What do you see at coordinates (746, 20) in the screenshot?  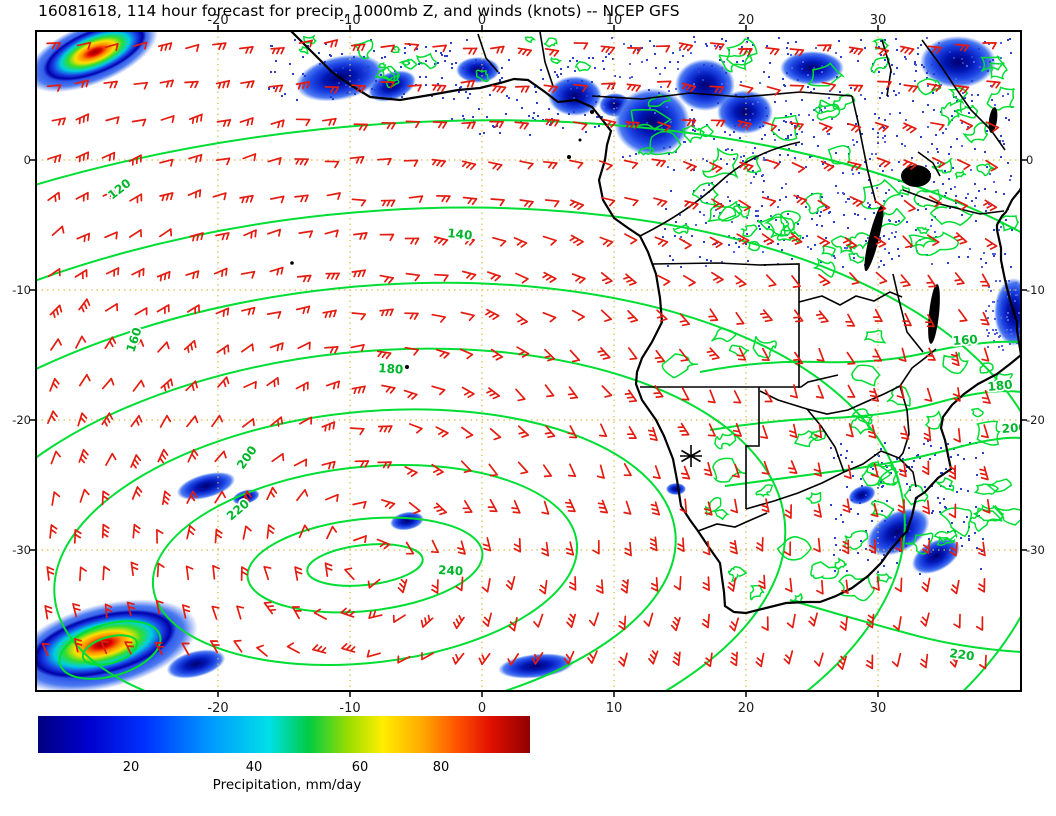 I see `lon-label-top: 20` at bounding box center [746, 20].